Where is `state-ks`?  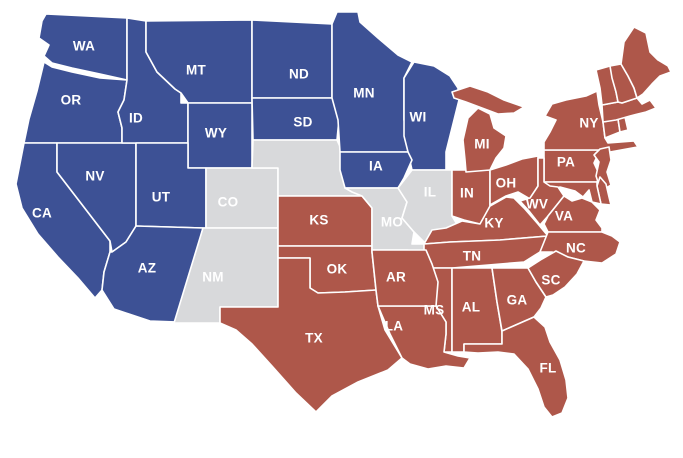 state-ks is located at coordinates (325, 221).